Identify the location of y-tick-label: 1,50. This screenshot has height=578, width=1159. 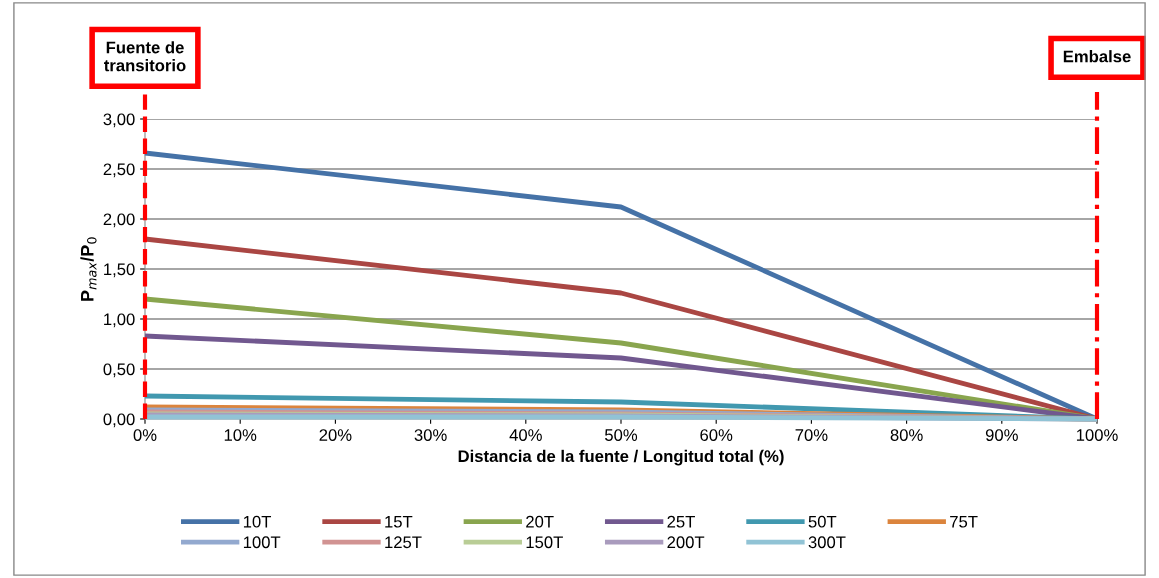
(119, 270).